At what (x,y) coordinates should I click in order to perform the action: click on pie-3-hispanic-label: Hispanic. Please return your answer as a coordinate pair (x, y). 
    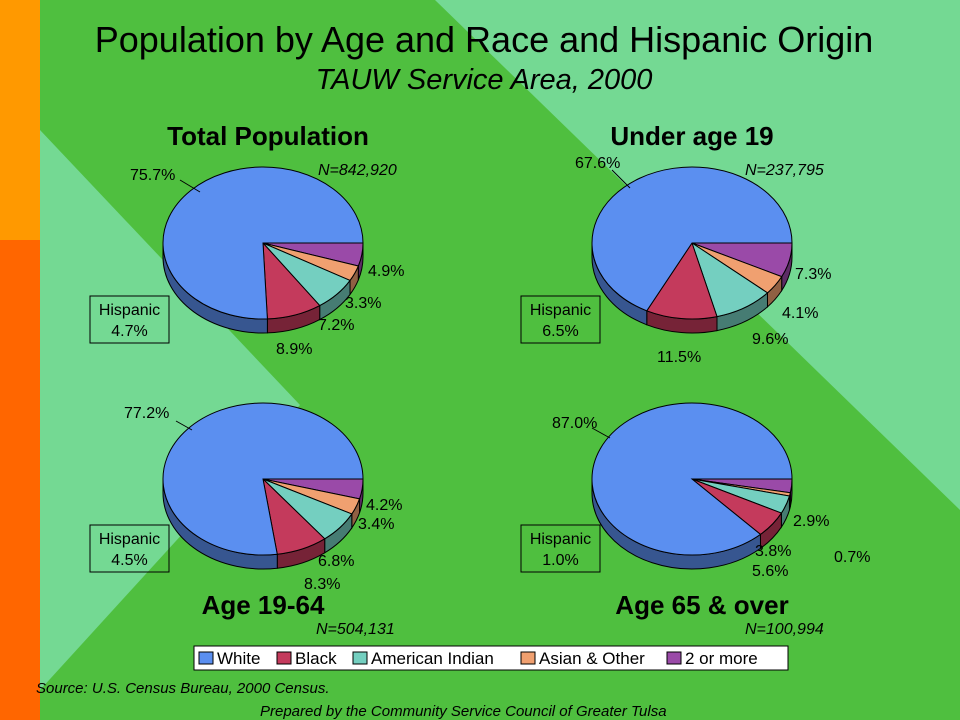
    Looking at the image, I should click on (129, 539).